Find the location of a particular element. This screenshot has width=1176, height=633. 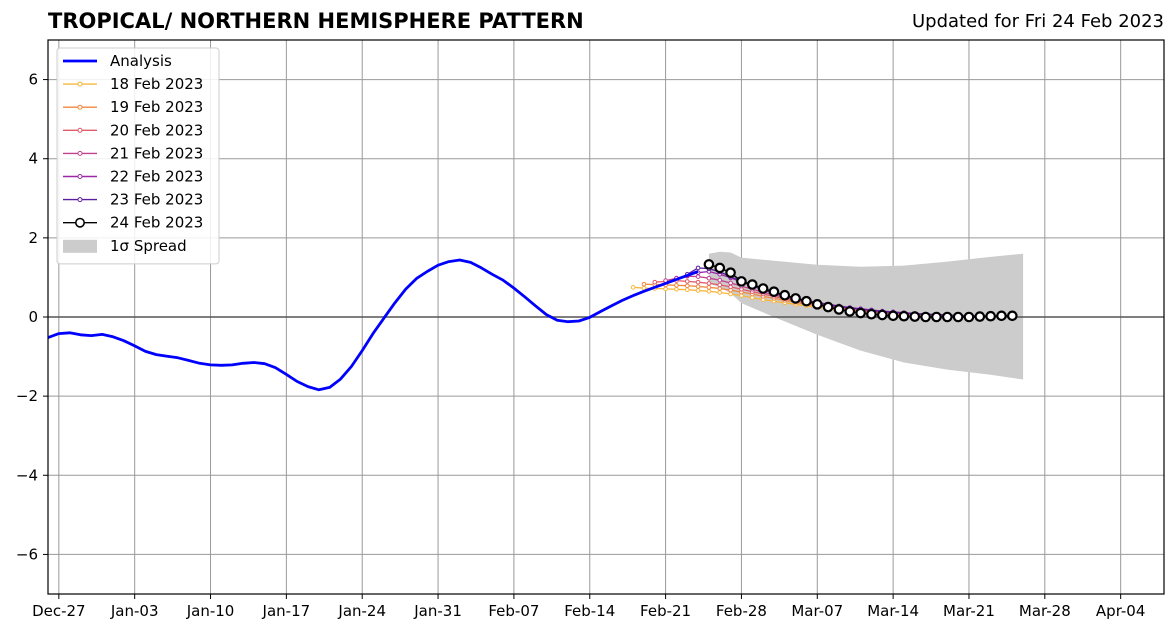

y-tick-label: 0 is located at coordinates (33, 317).